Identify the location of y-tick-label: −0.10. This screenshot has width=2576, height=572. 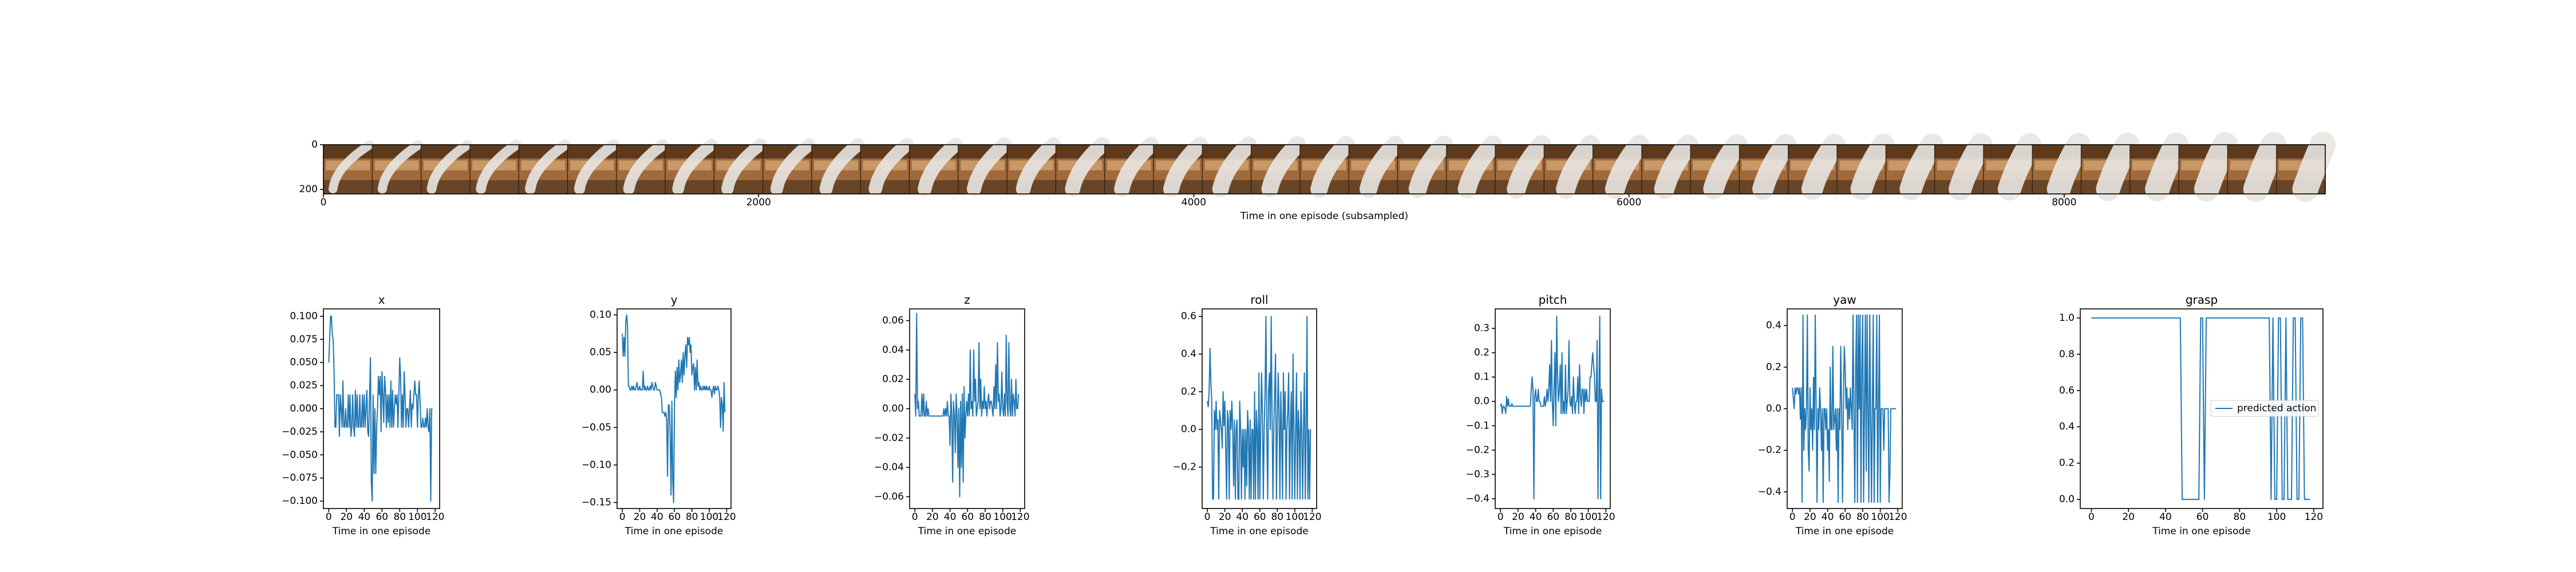
(596, 465).